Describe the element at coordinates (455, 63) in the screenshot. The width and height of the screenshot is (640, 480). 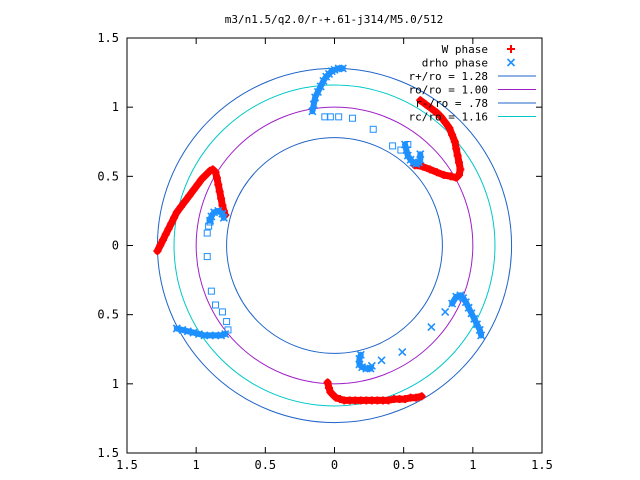
I see `legend-label: drho phase` at that location.